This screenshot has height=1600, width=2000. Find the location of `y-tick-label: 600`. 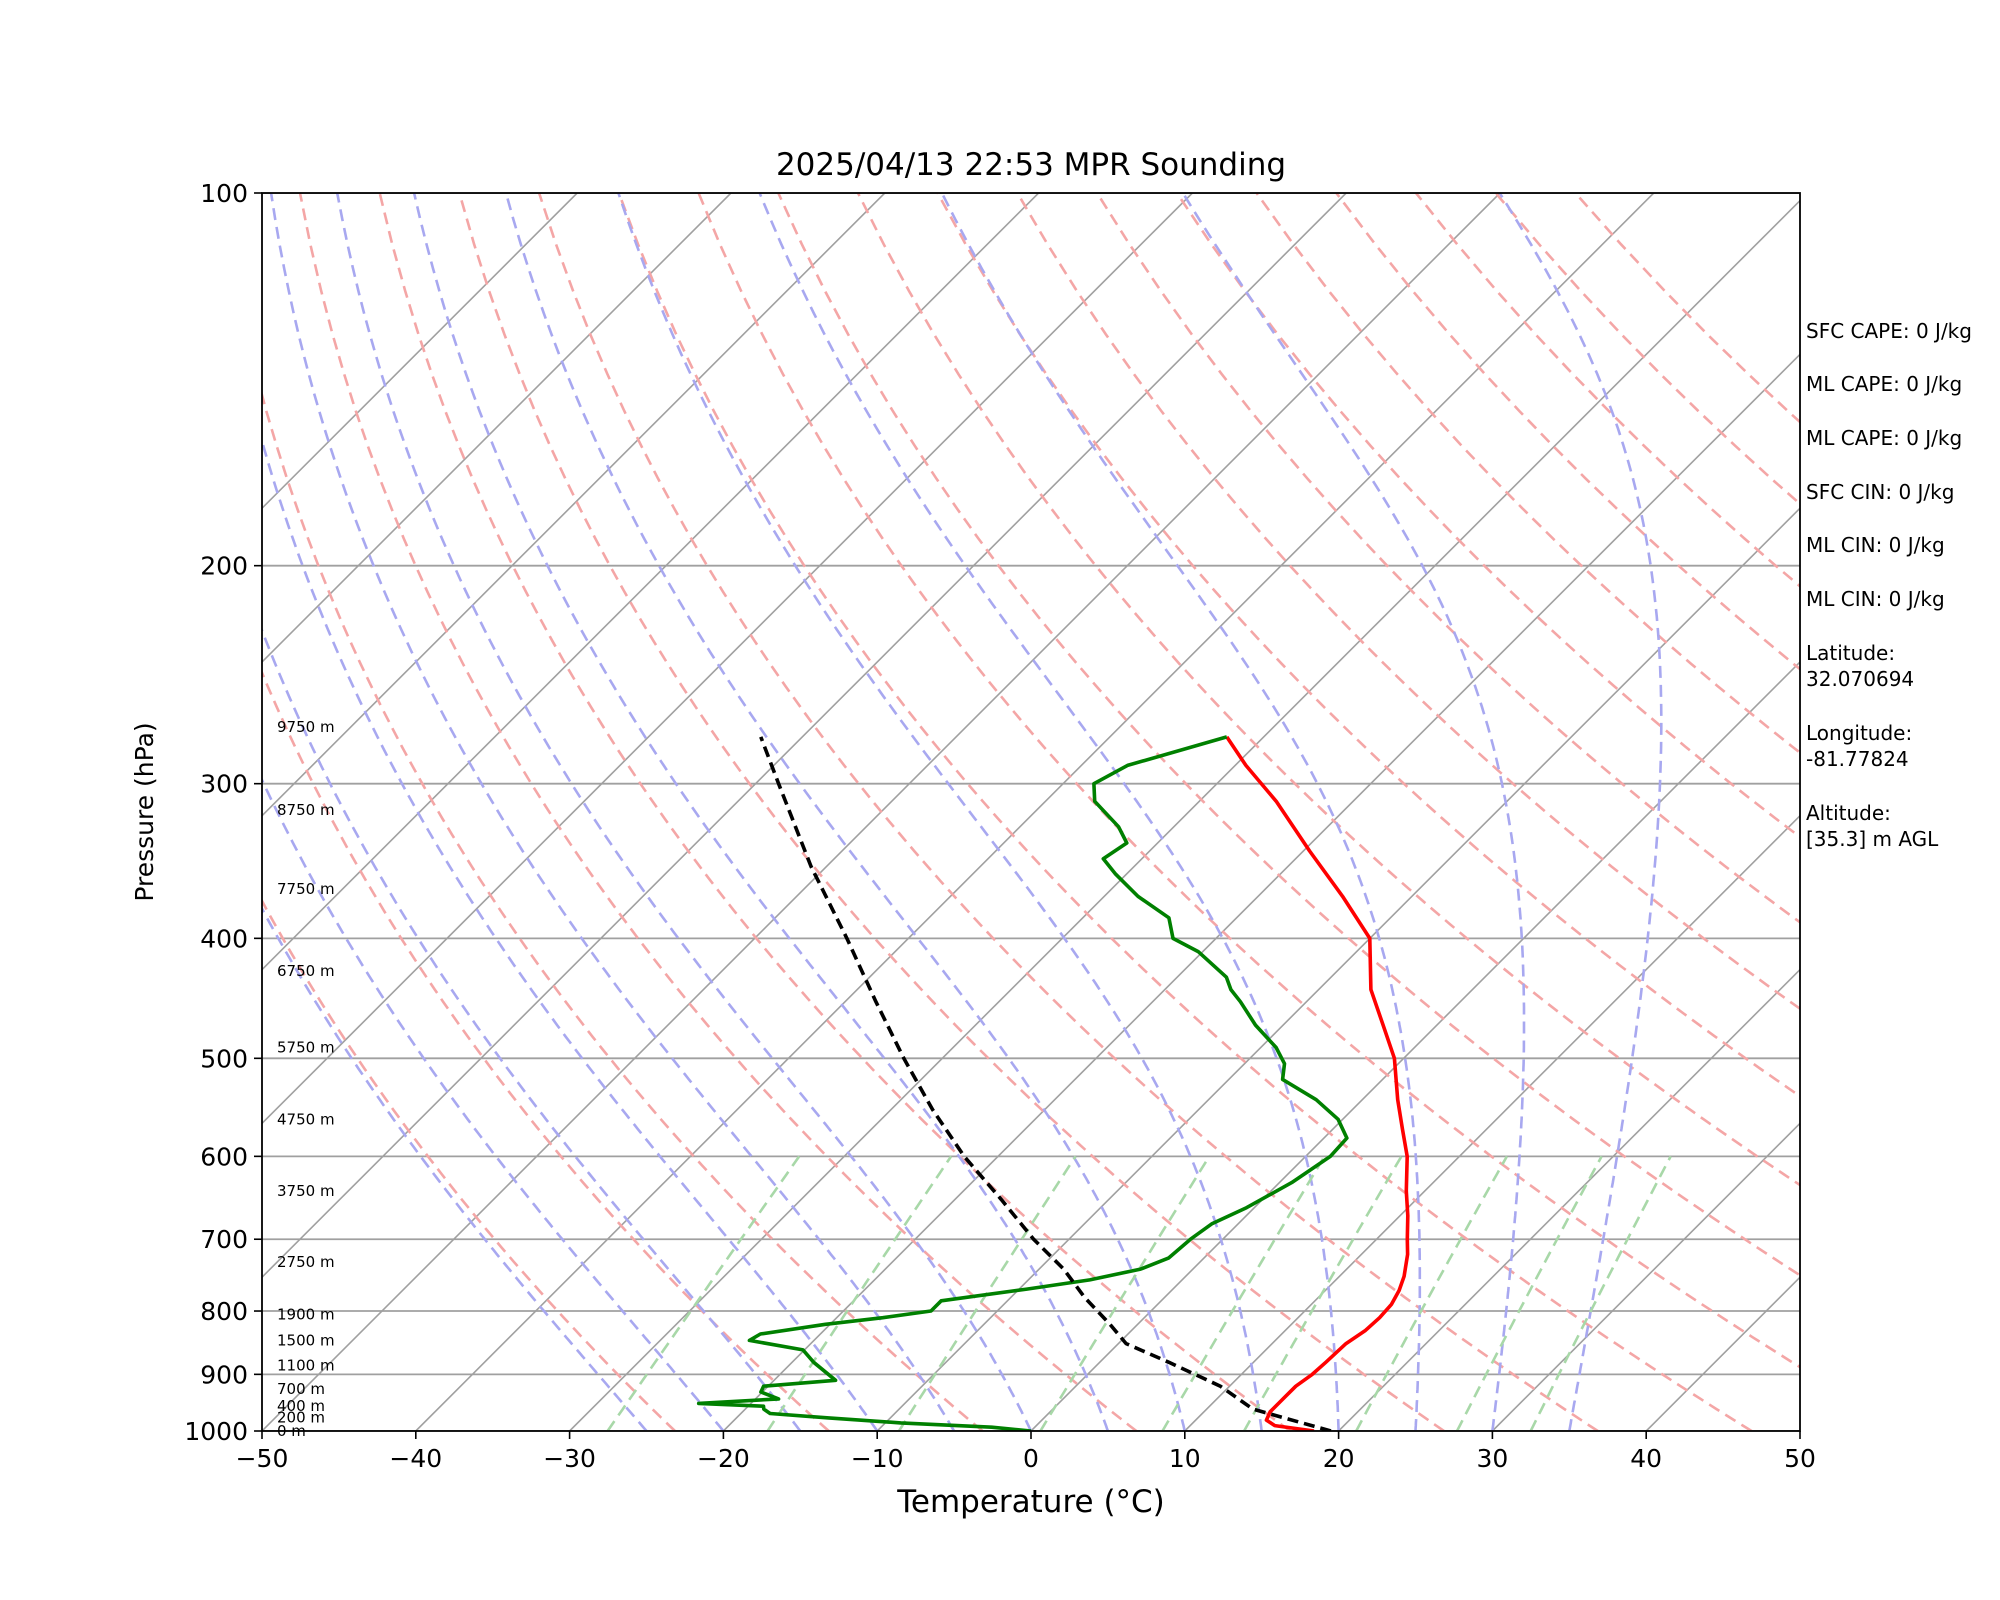

y-tick-label: 600 is located at coordinates (224, 1156).